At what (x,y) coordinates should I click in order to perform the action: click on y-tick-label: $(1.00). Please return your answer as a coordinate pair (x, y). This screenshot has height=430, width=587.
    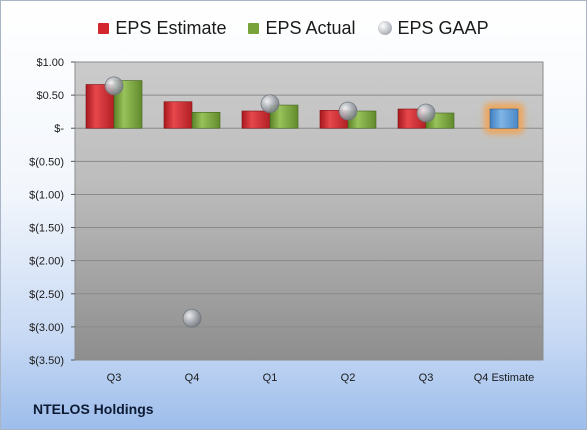
    Looking at the image, I should click on (46, 195).